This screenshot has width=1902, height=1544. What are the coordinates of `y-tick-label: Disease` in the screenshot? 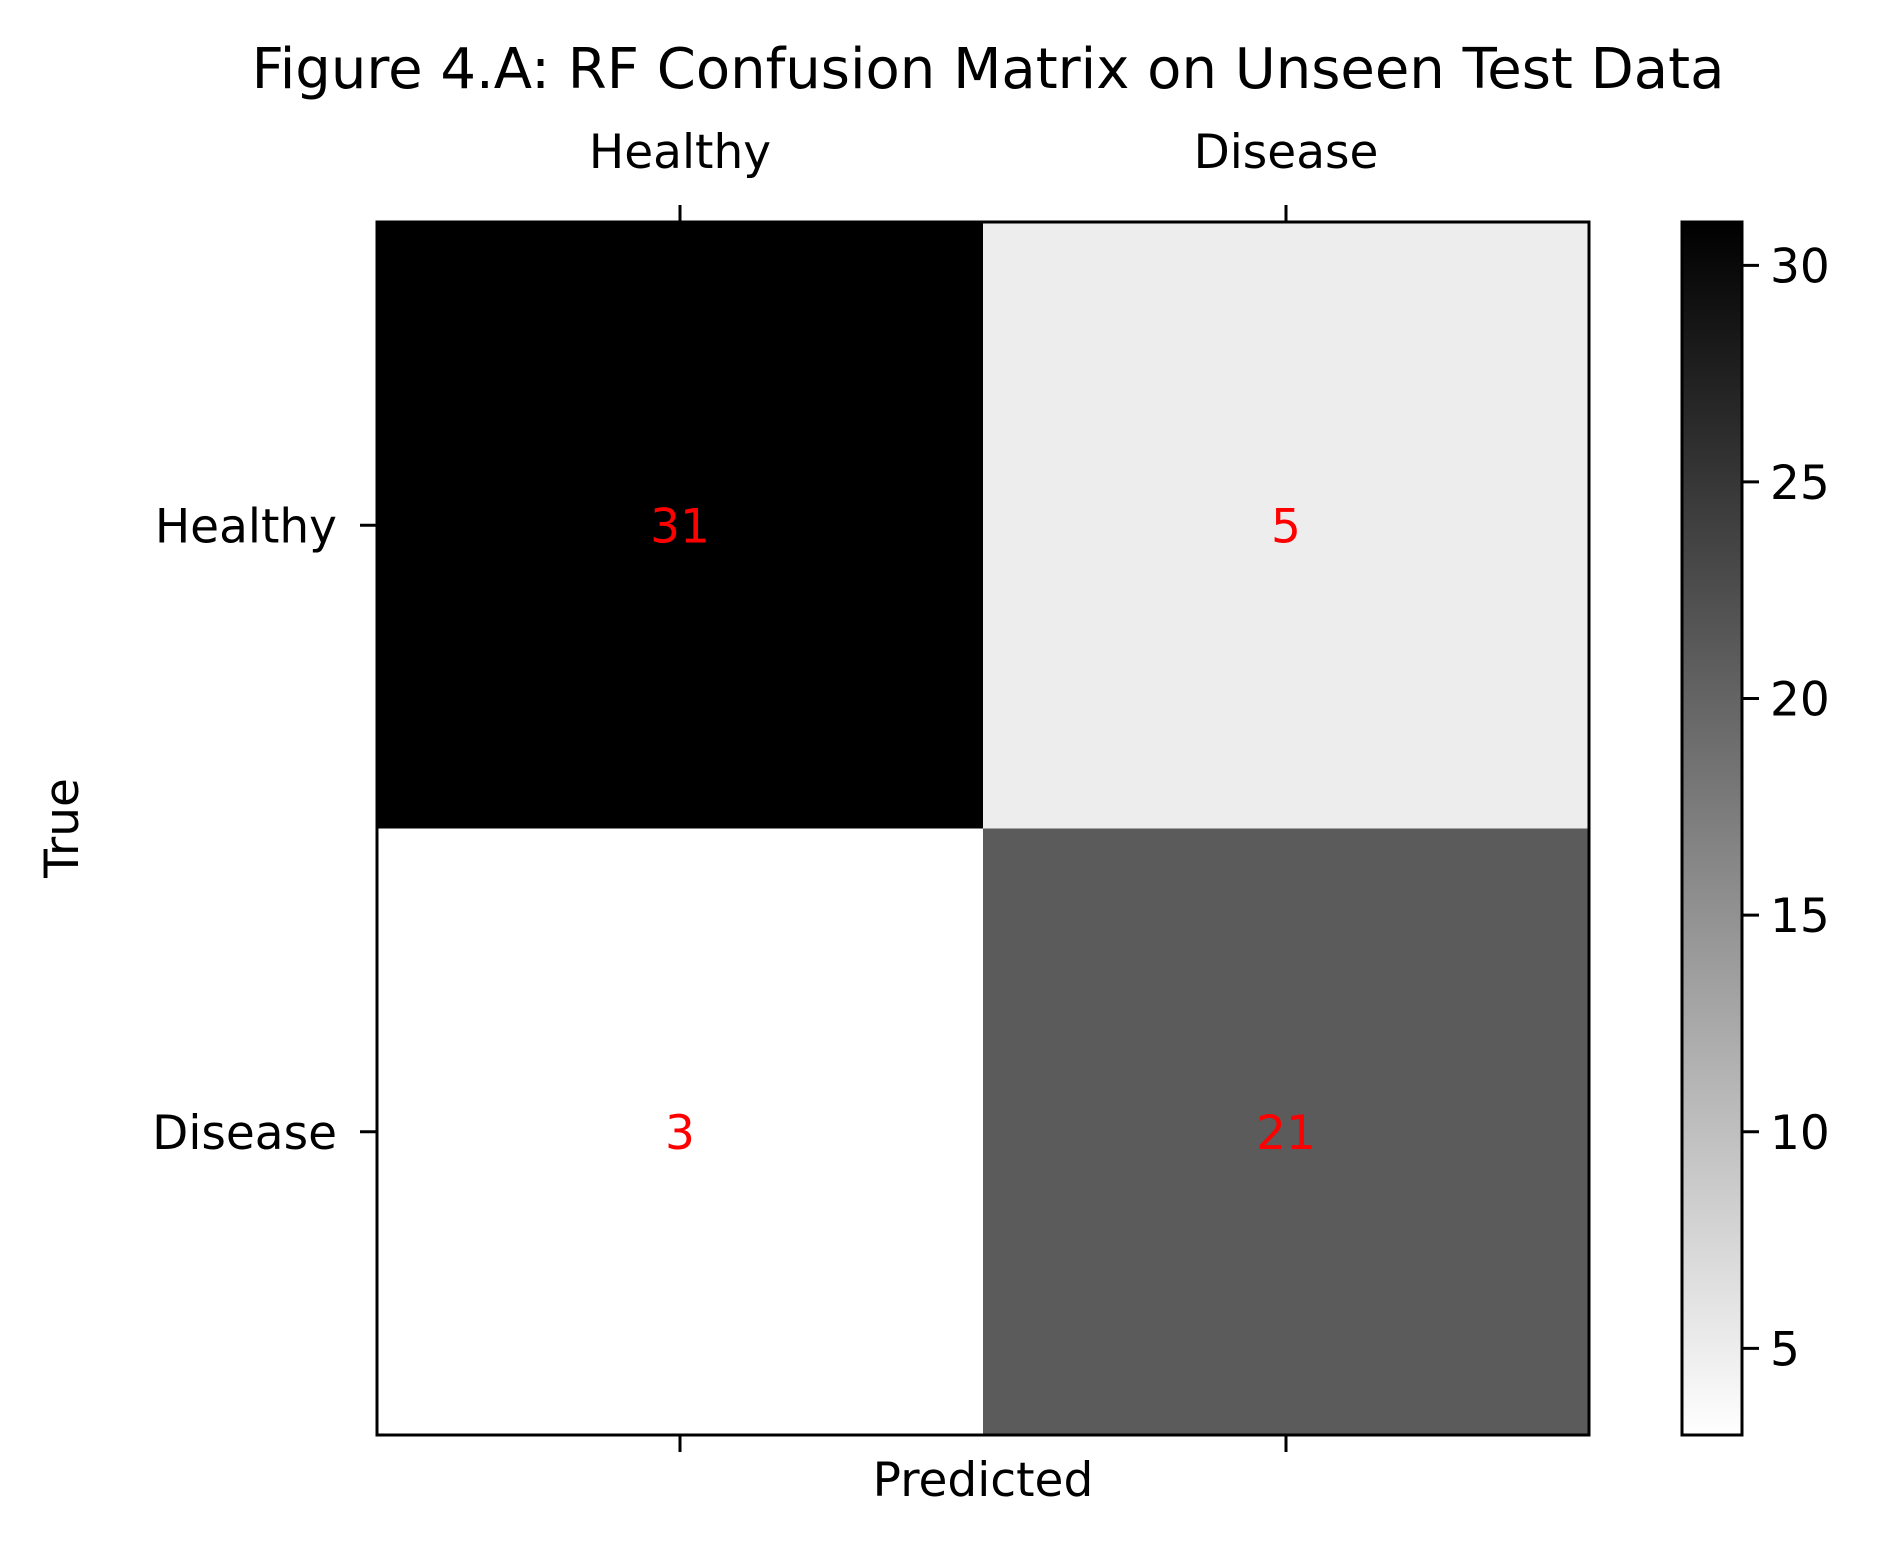 It's located at (244, 1133).